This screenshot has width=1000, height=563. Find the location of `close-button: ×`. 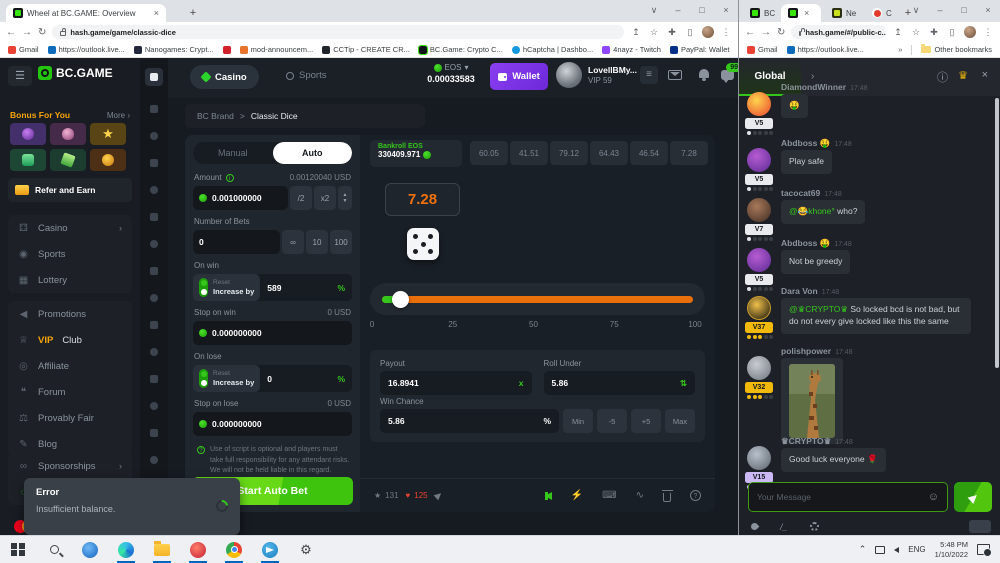

close-button: × is located at coordinates (726, 10).